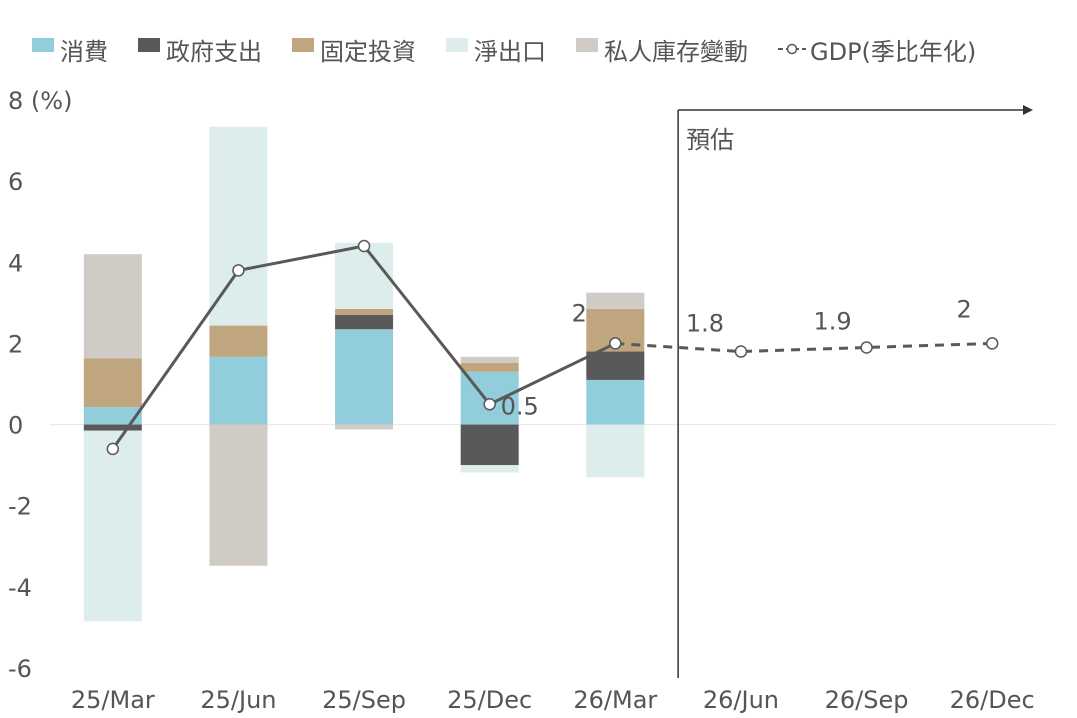  I want to click on y-axis: -6 -4 -2 0 2 4 6 8 (%), so click(40, 385).